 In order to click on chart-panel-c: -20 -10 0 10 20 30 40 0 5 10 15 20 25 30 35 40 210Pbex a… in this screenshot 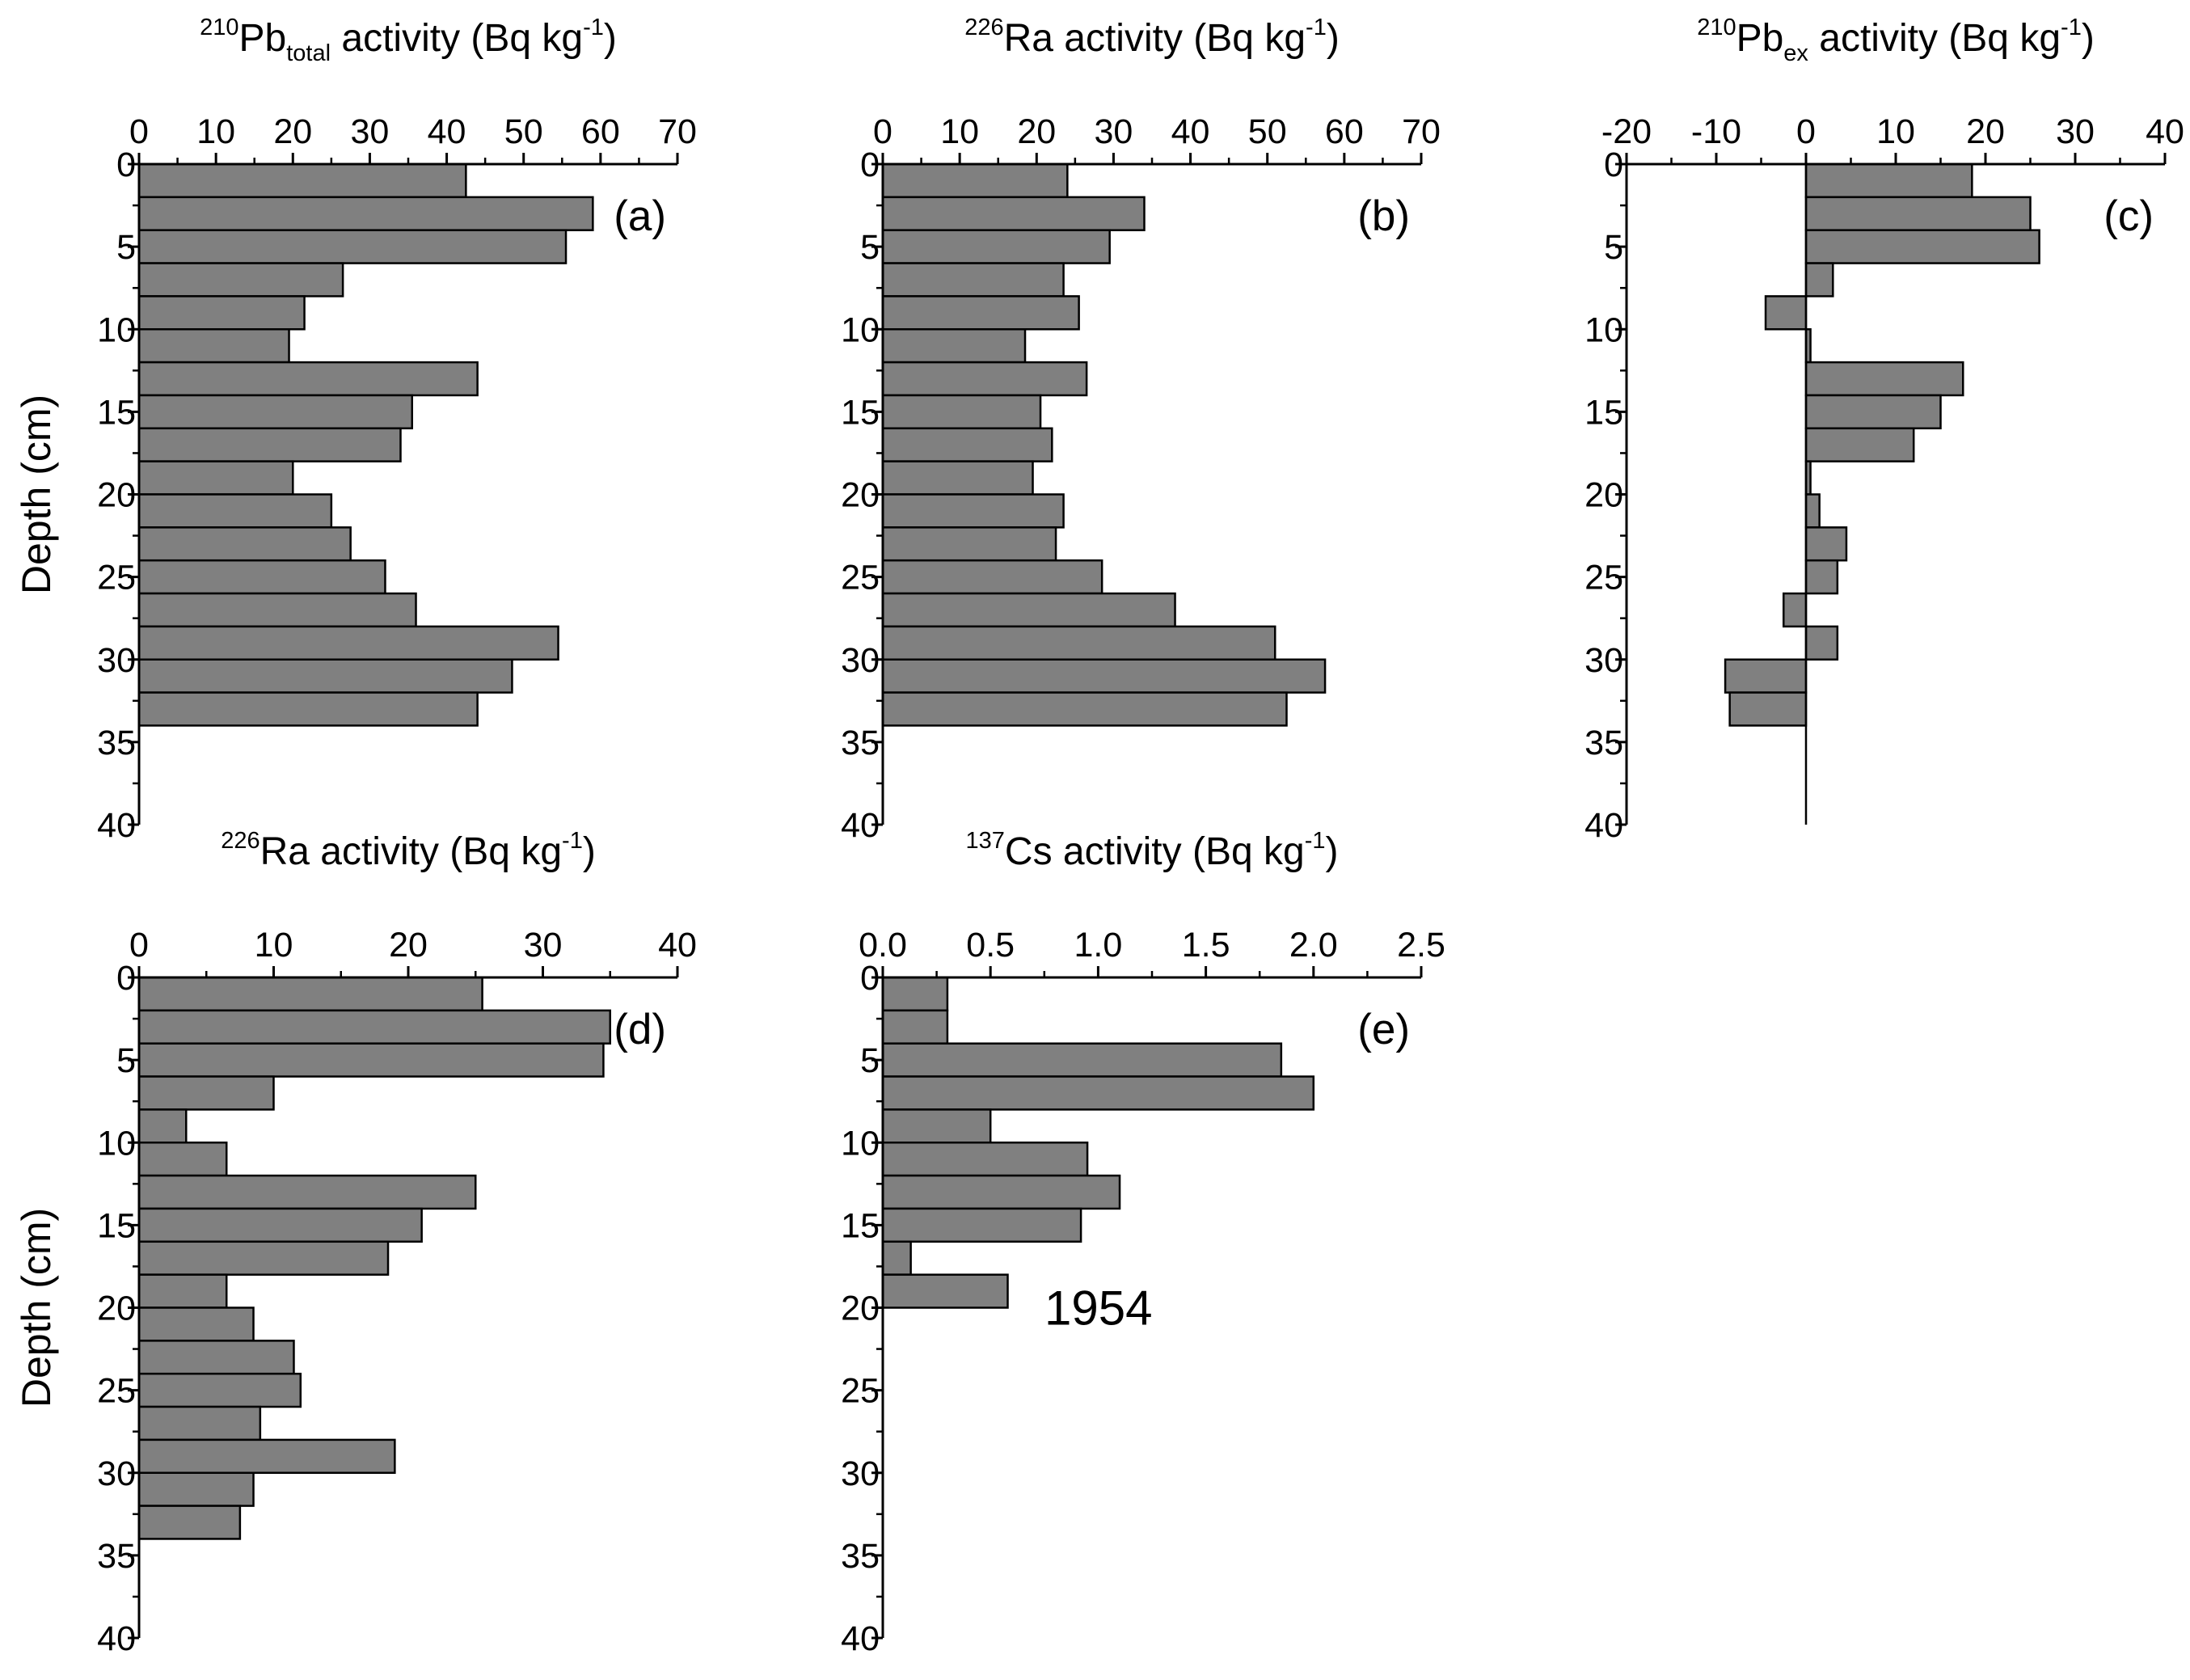, I will do `click(1884, 430)`.